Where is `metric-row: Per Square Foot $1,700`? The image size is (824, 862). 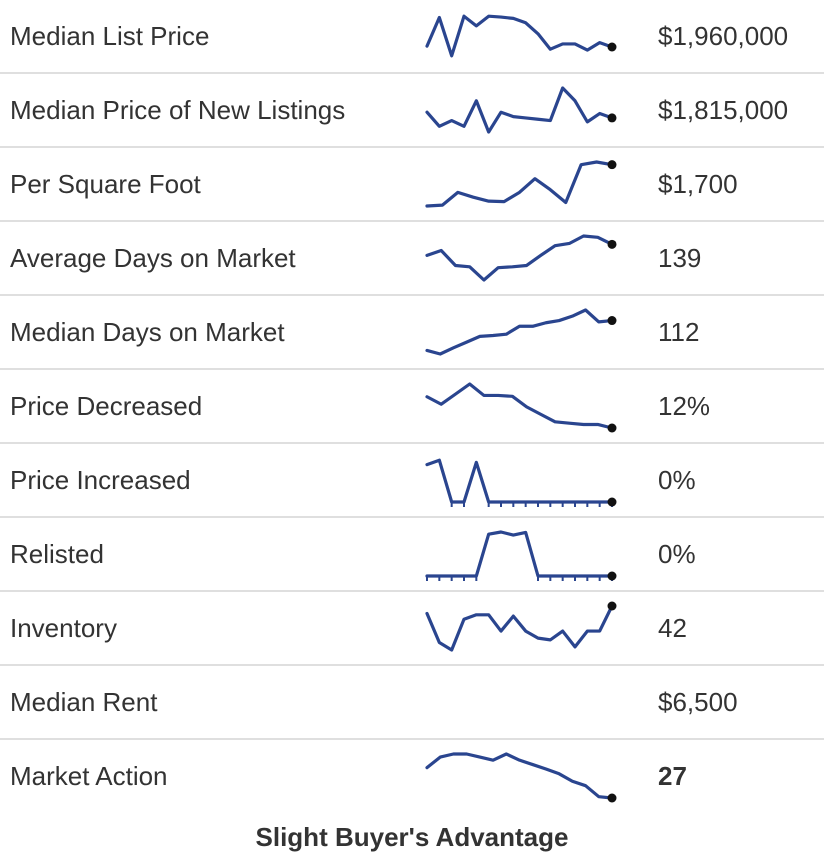
metric-row: Per Square Foot $1,700 is located at coordinates (412, 185).